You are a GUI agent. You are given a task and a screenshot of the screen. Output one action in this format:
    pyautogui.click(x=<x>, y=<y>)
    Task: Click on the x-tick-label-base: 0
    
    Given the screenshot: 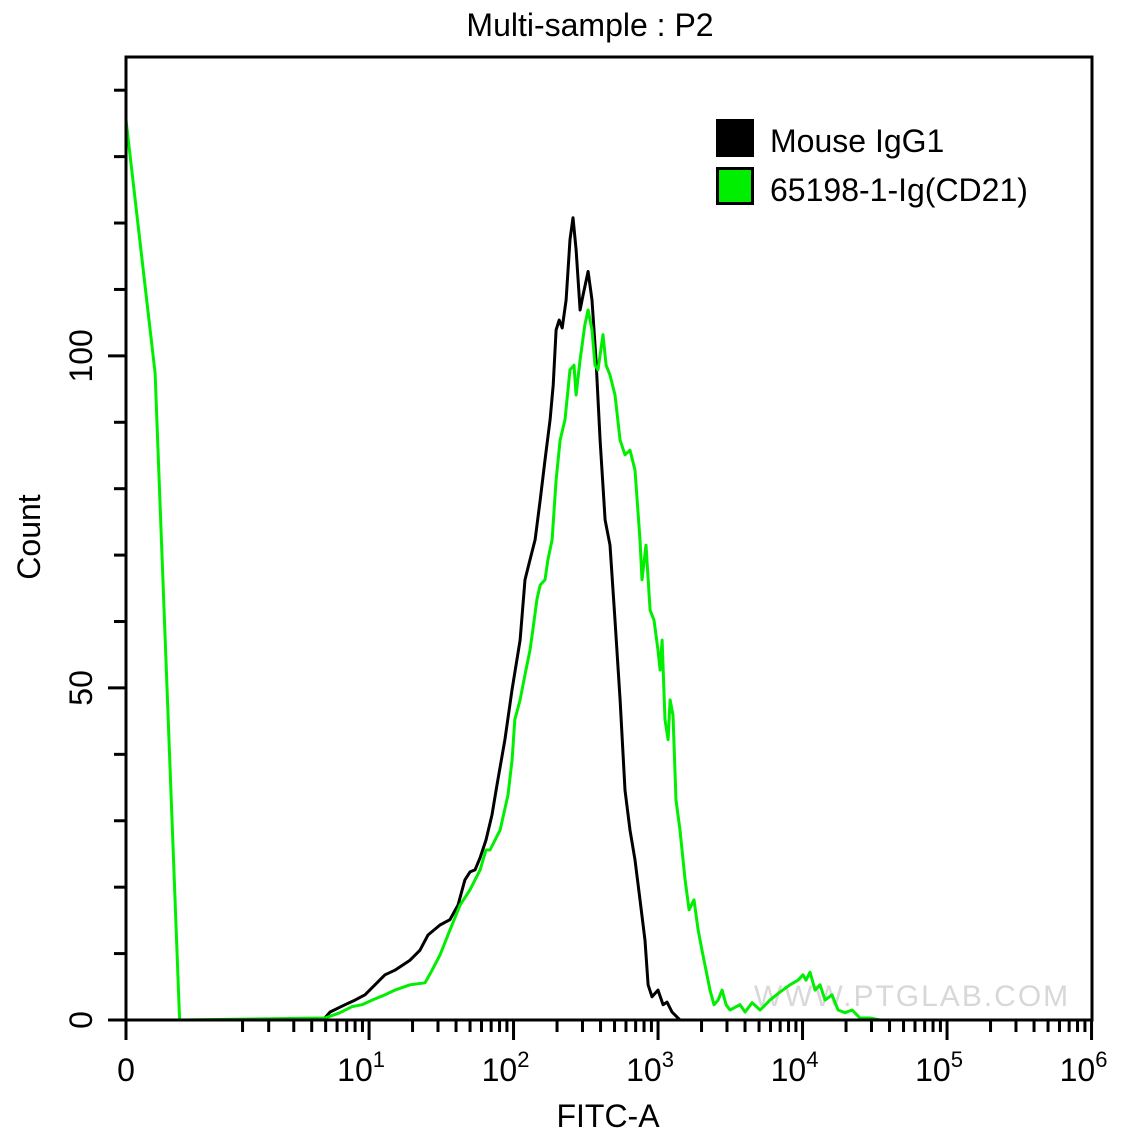 What is the action you would take?
    pyautogui.click(x=126, y=1070)
    